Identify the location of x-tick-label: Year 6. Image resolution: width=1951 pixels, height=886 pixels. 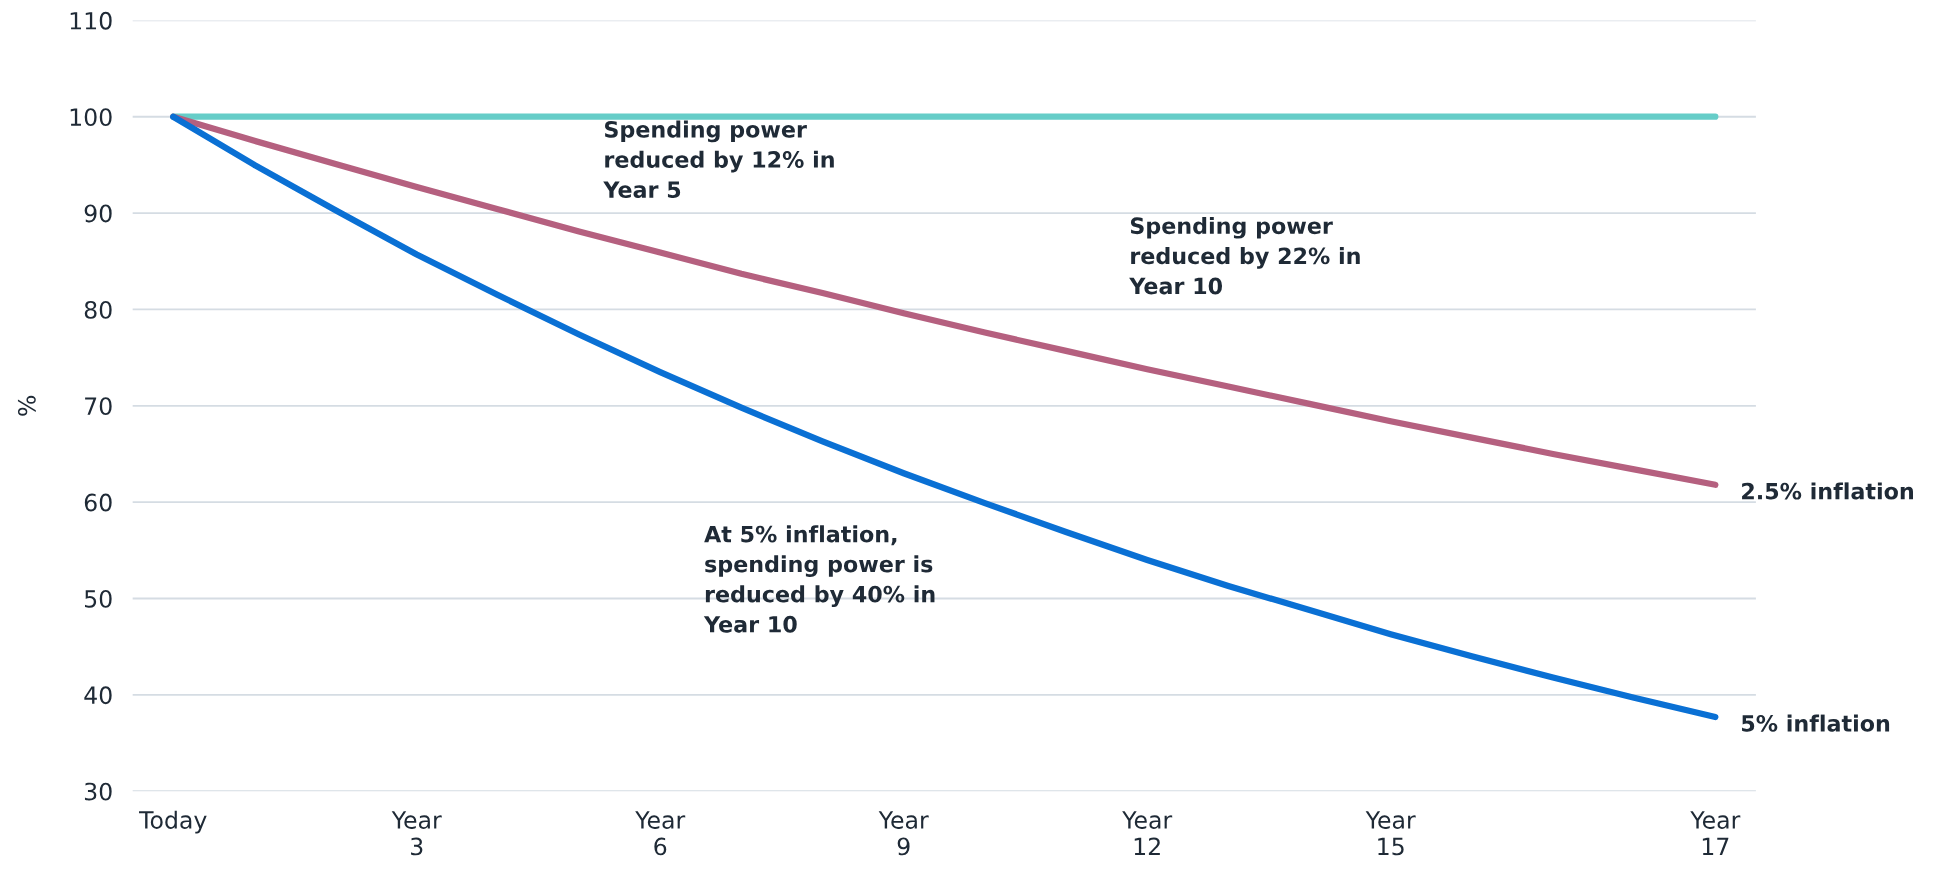
(660, 833).